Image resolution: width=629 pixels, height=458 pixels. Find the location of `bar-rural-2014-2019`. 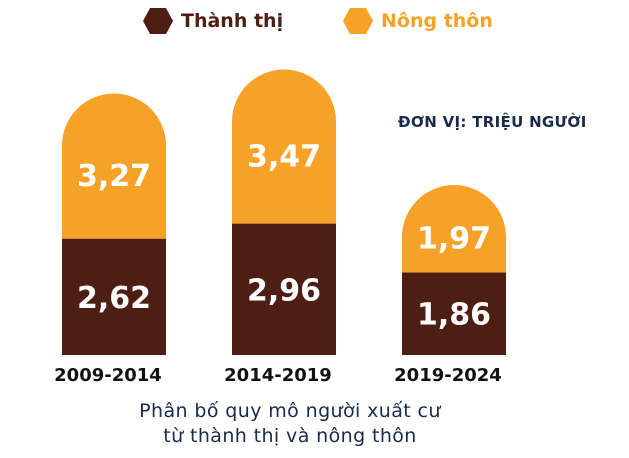

bar-rural-2014-2019 is located at coordinates (284, 146).